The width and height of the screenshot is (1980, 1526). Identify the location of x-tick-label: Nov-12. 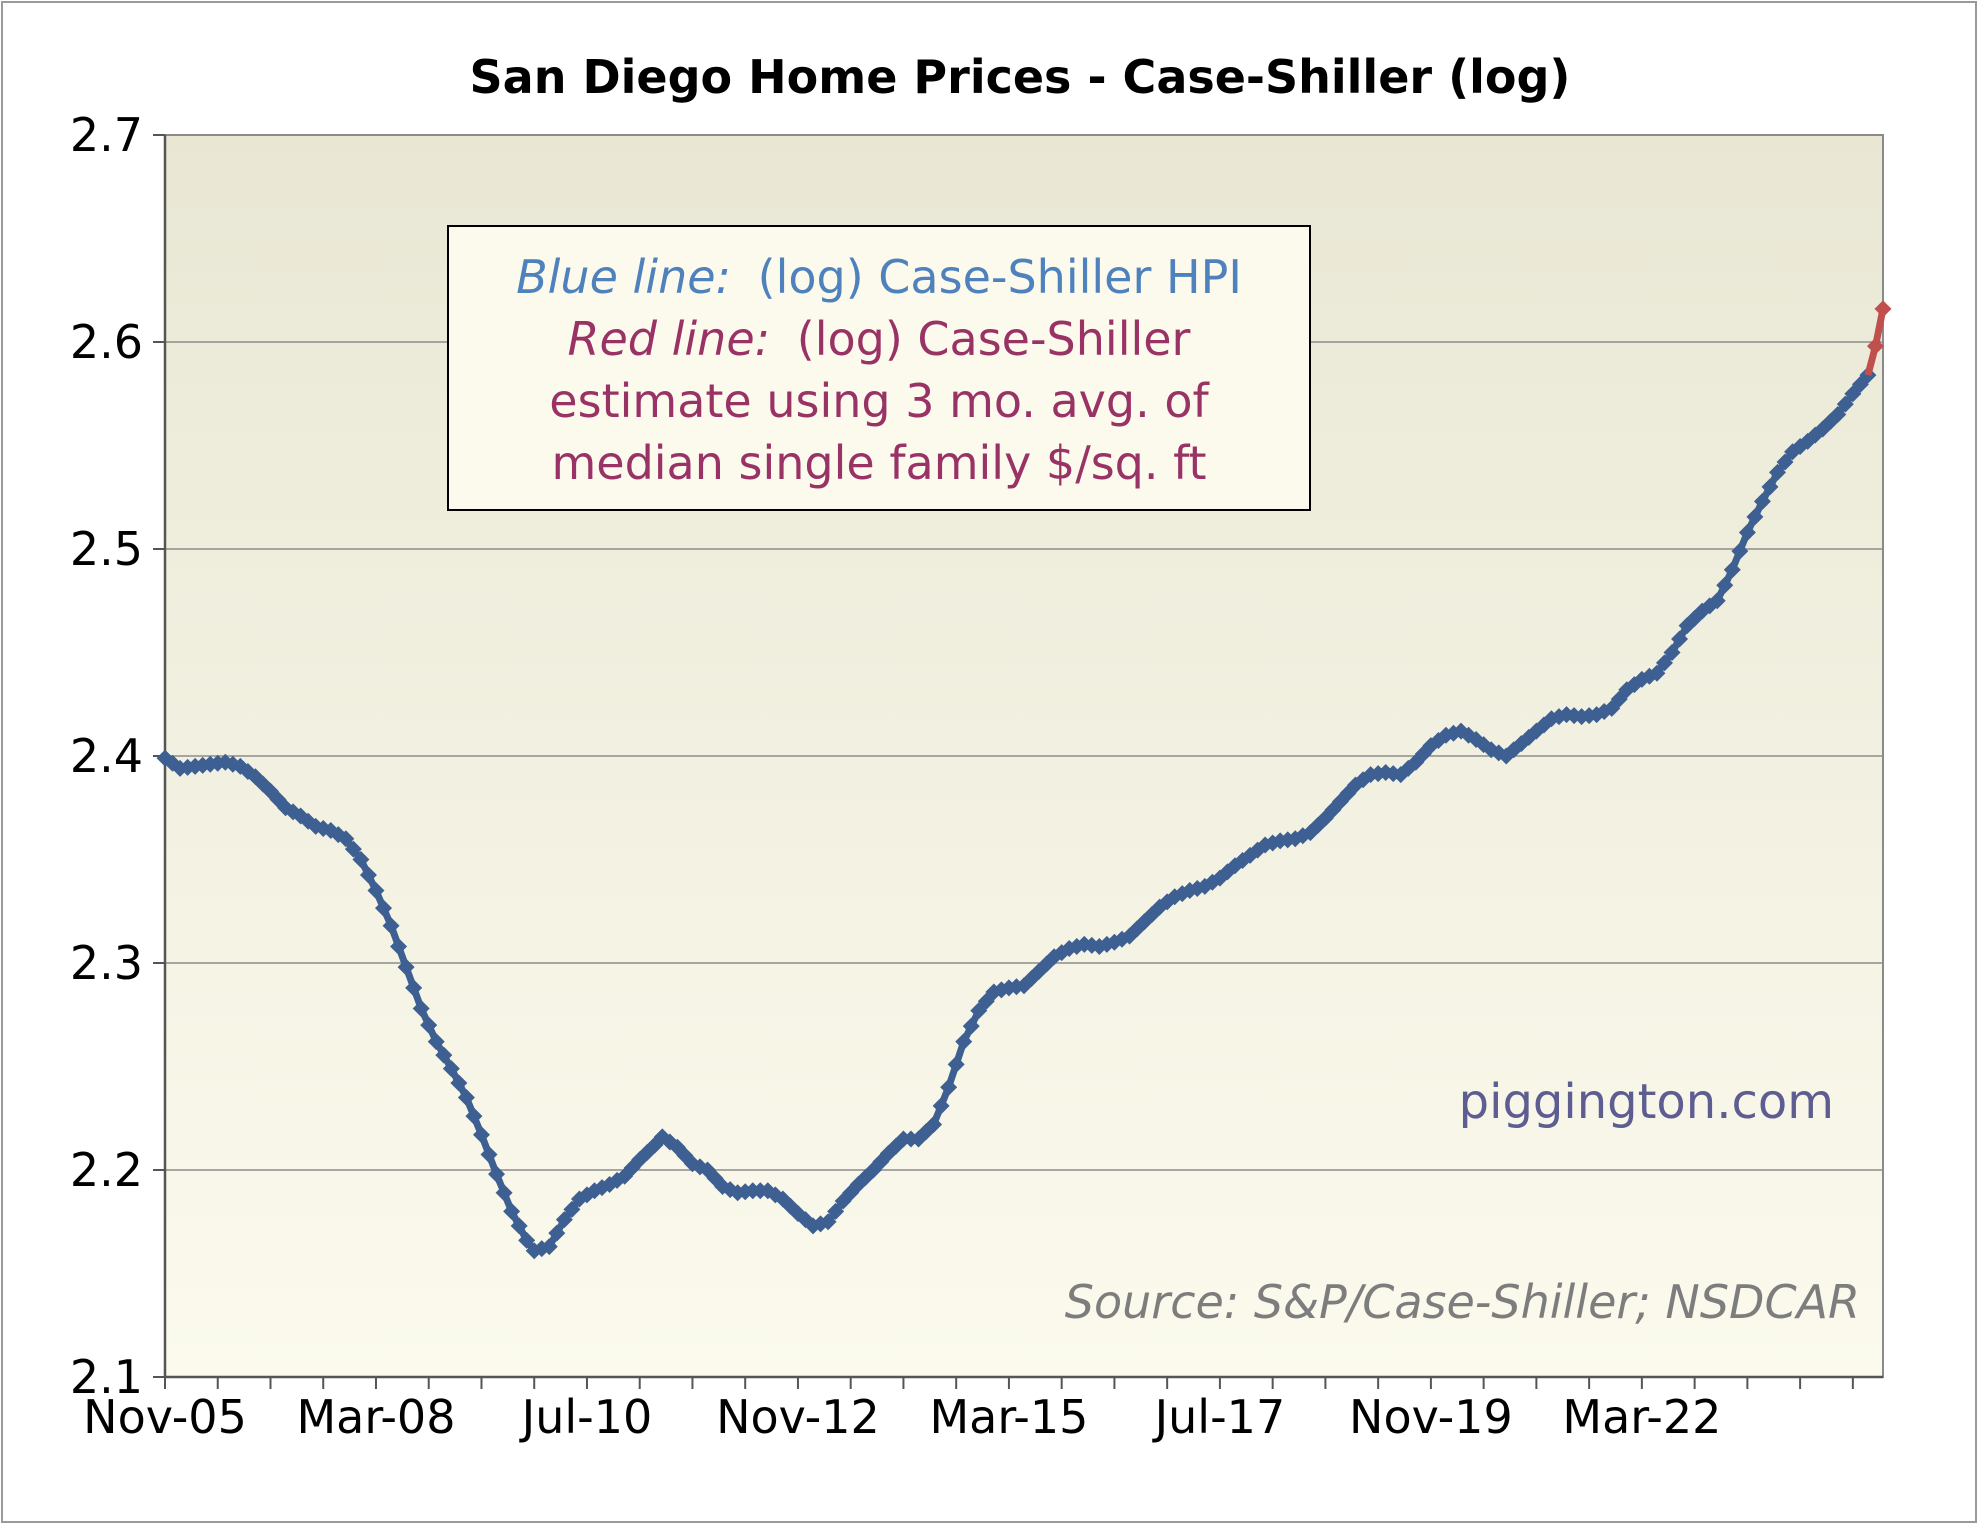
(798, 1417).